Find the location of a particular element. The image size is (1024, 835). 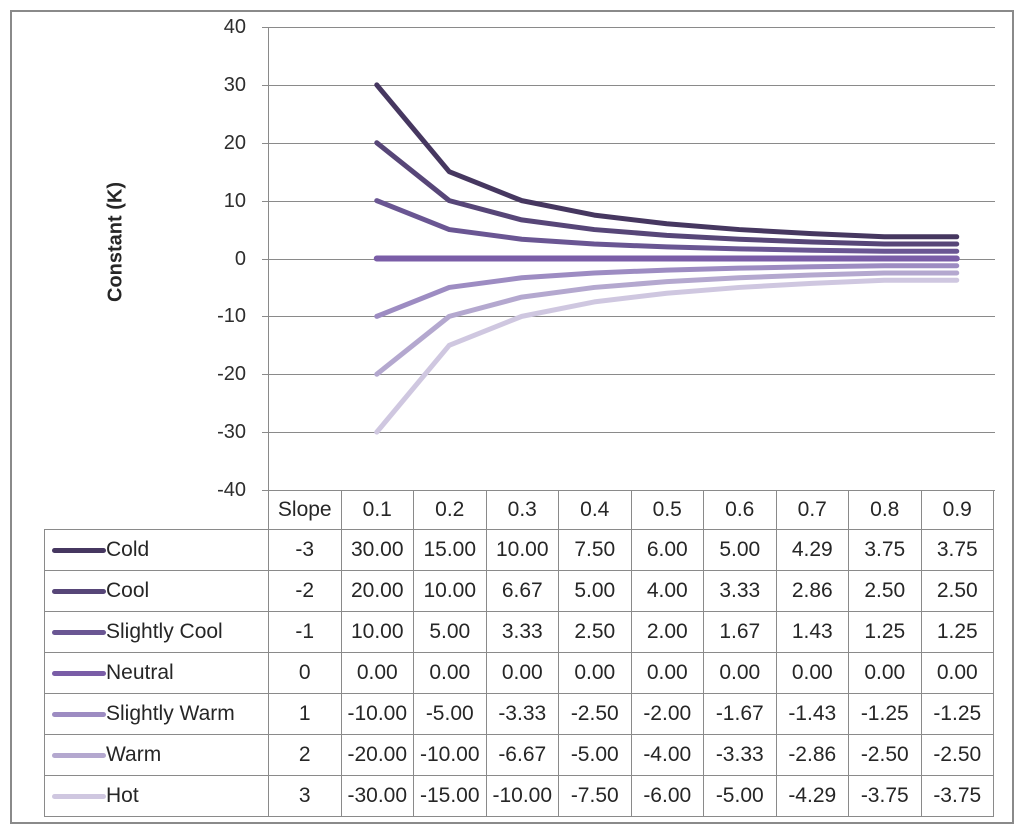

value-cell-neutral-0.4: 0.00 is located at coordinates (595, 673).